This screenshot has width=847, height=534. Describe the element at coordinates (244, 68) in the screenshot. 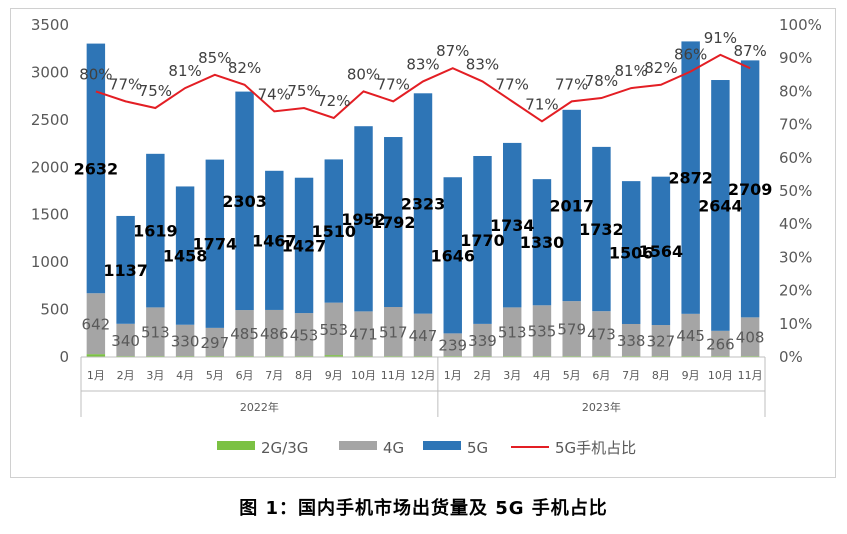

I see `share-label: 82%` at that location.